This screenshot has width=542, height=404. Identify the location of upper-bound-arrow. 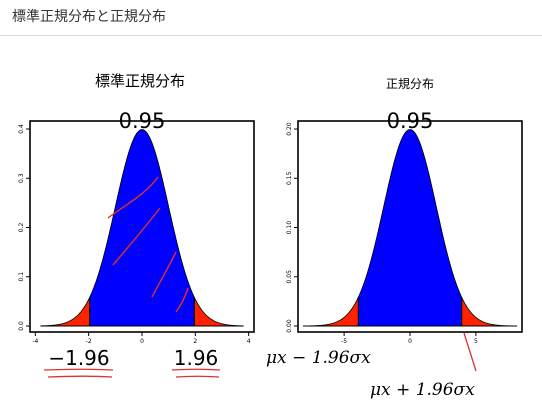
(470, 352).